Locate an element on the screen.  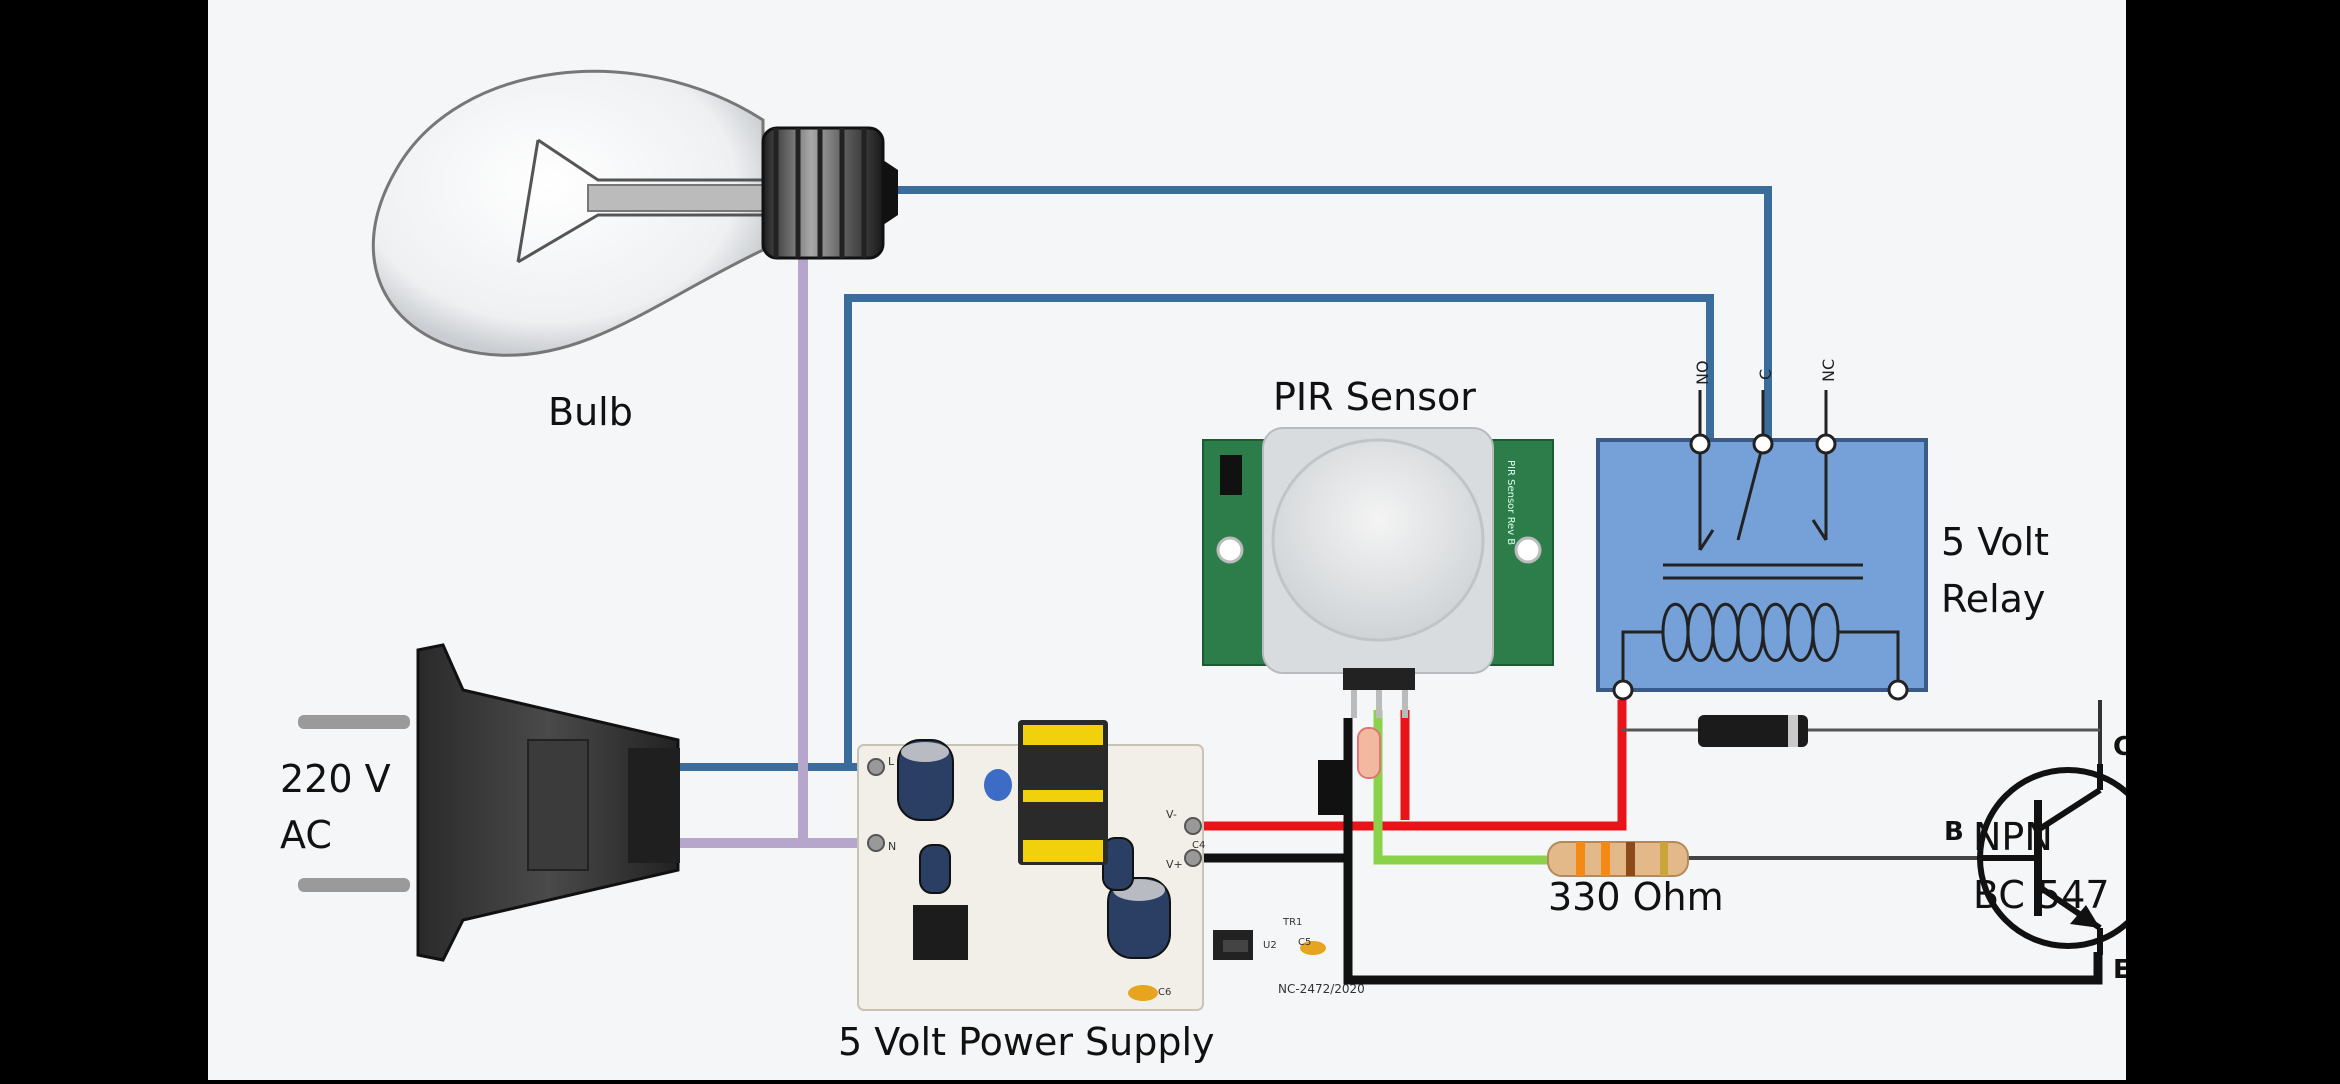
diode-body is located at coordinates (1753, 731).